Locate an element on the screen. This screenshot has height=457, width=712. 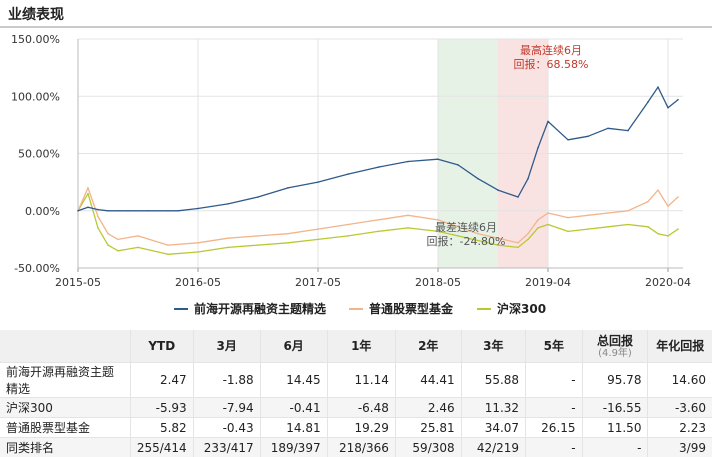
column-header is located at coordinates (65, 346).